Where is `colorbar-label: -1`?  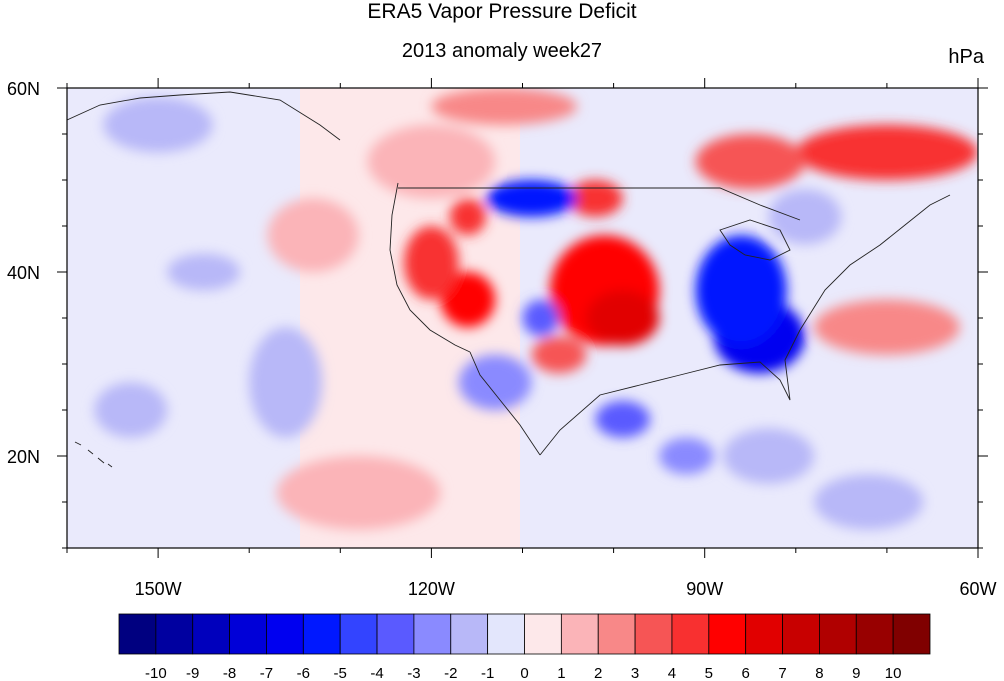
colorbar-label: -1 is located at coordinates (487, 673).